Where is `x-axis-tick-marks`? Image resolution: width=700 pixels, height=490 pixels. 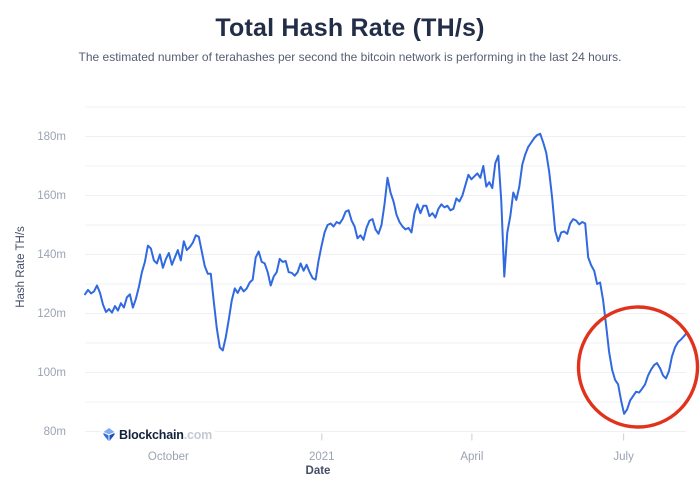 x-axis-tick-marks is located at coordinates (473, 437).